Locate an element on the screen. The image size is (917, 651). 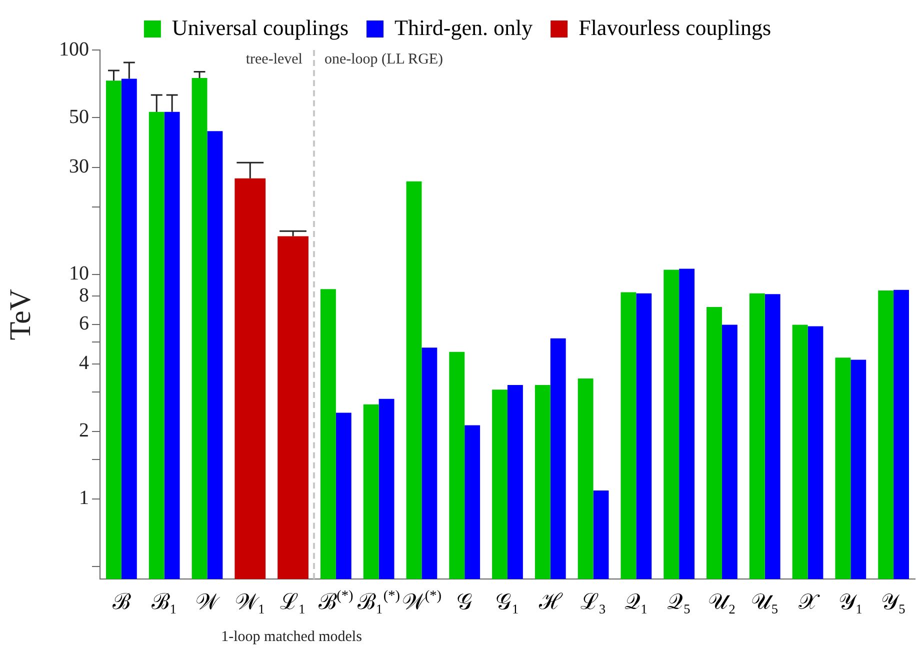
x-tick-label: 𝒲 is located at coordinates (208, 601).